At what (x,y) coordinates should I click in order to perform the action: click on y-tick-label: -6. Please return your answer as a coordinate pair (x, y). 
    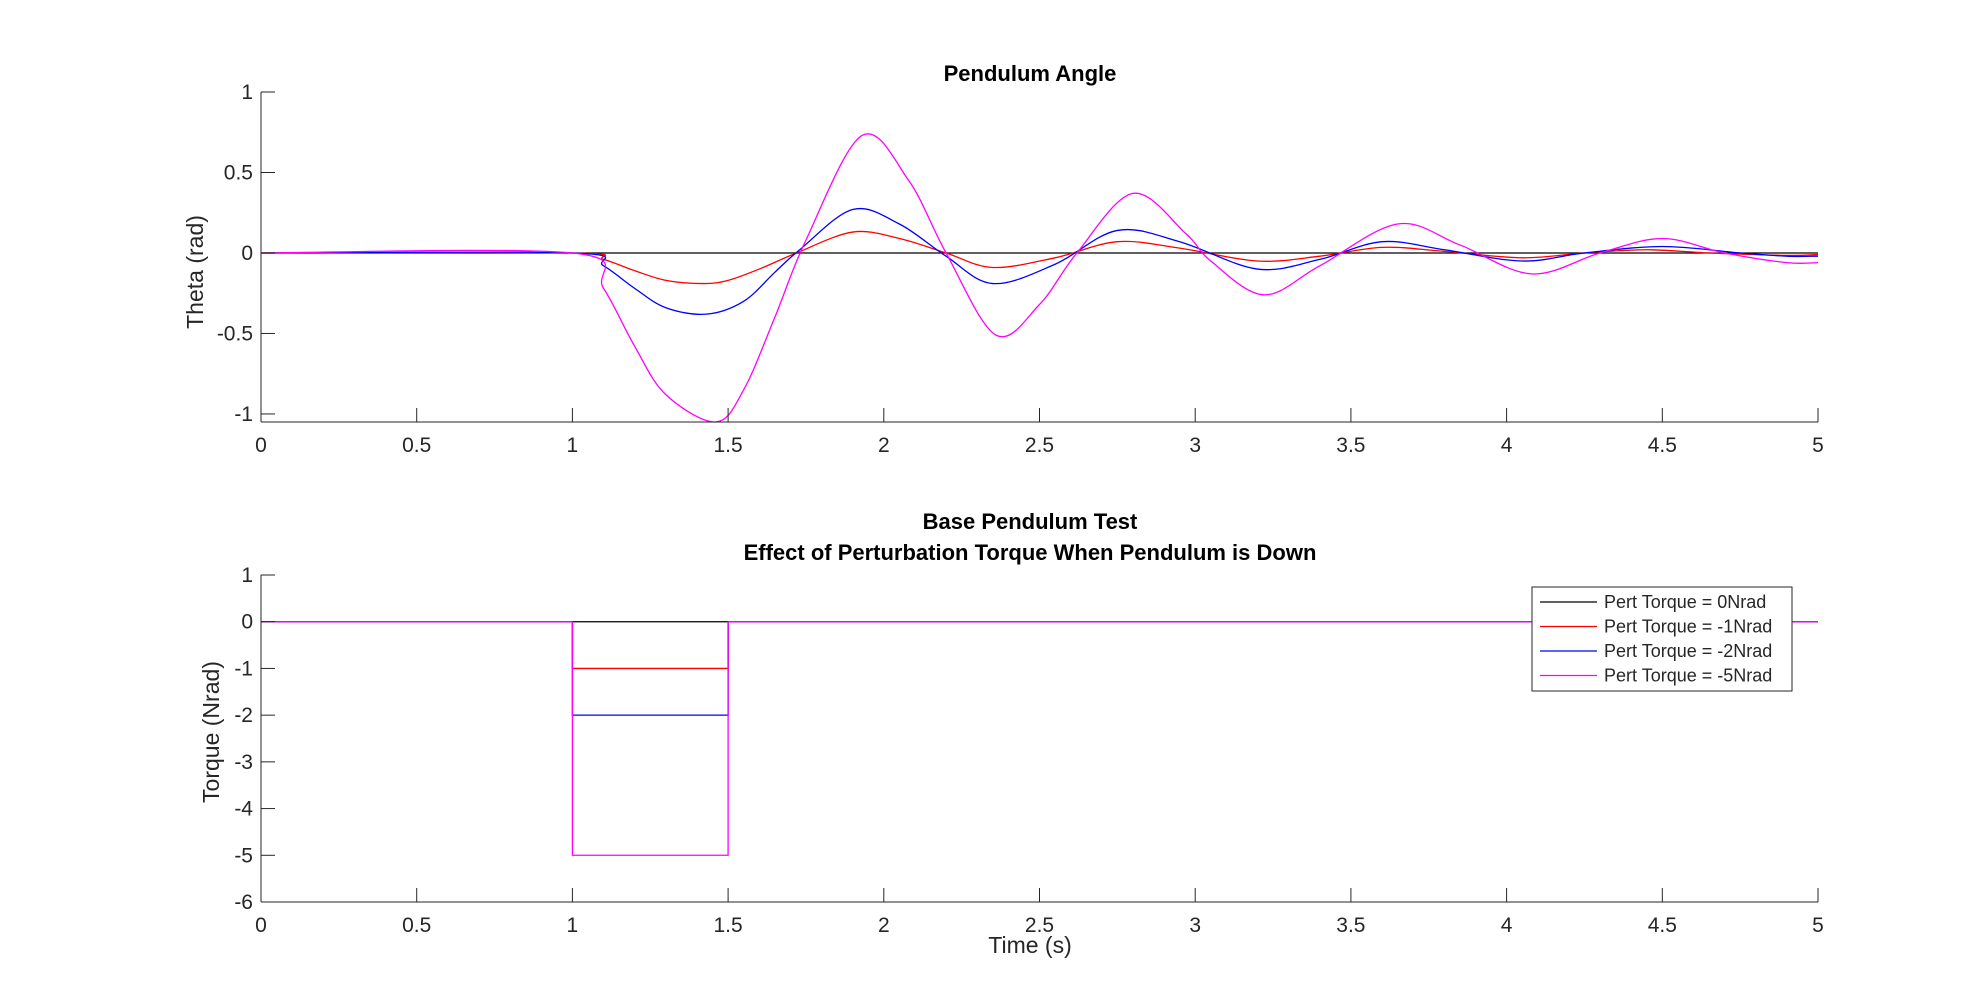
    Looking at the image, I should click on (243, 902).